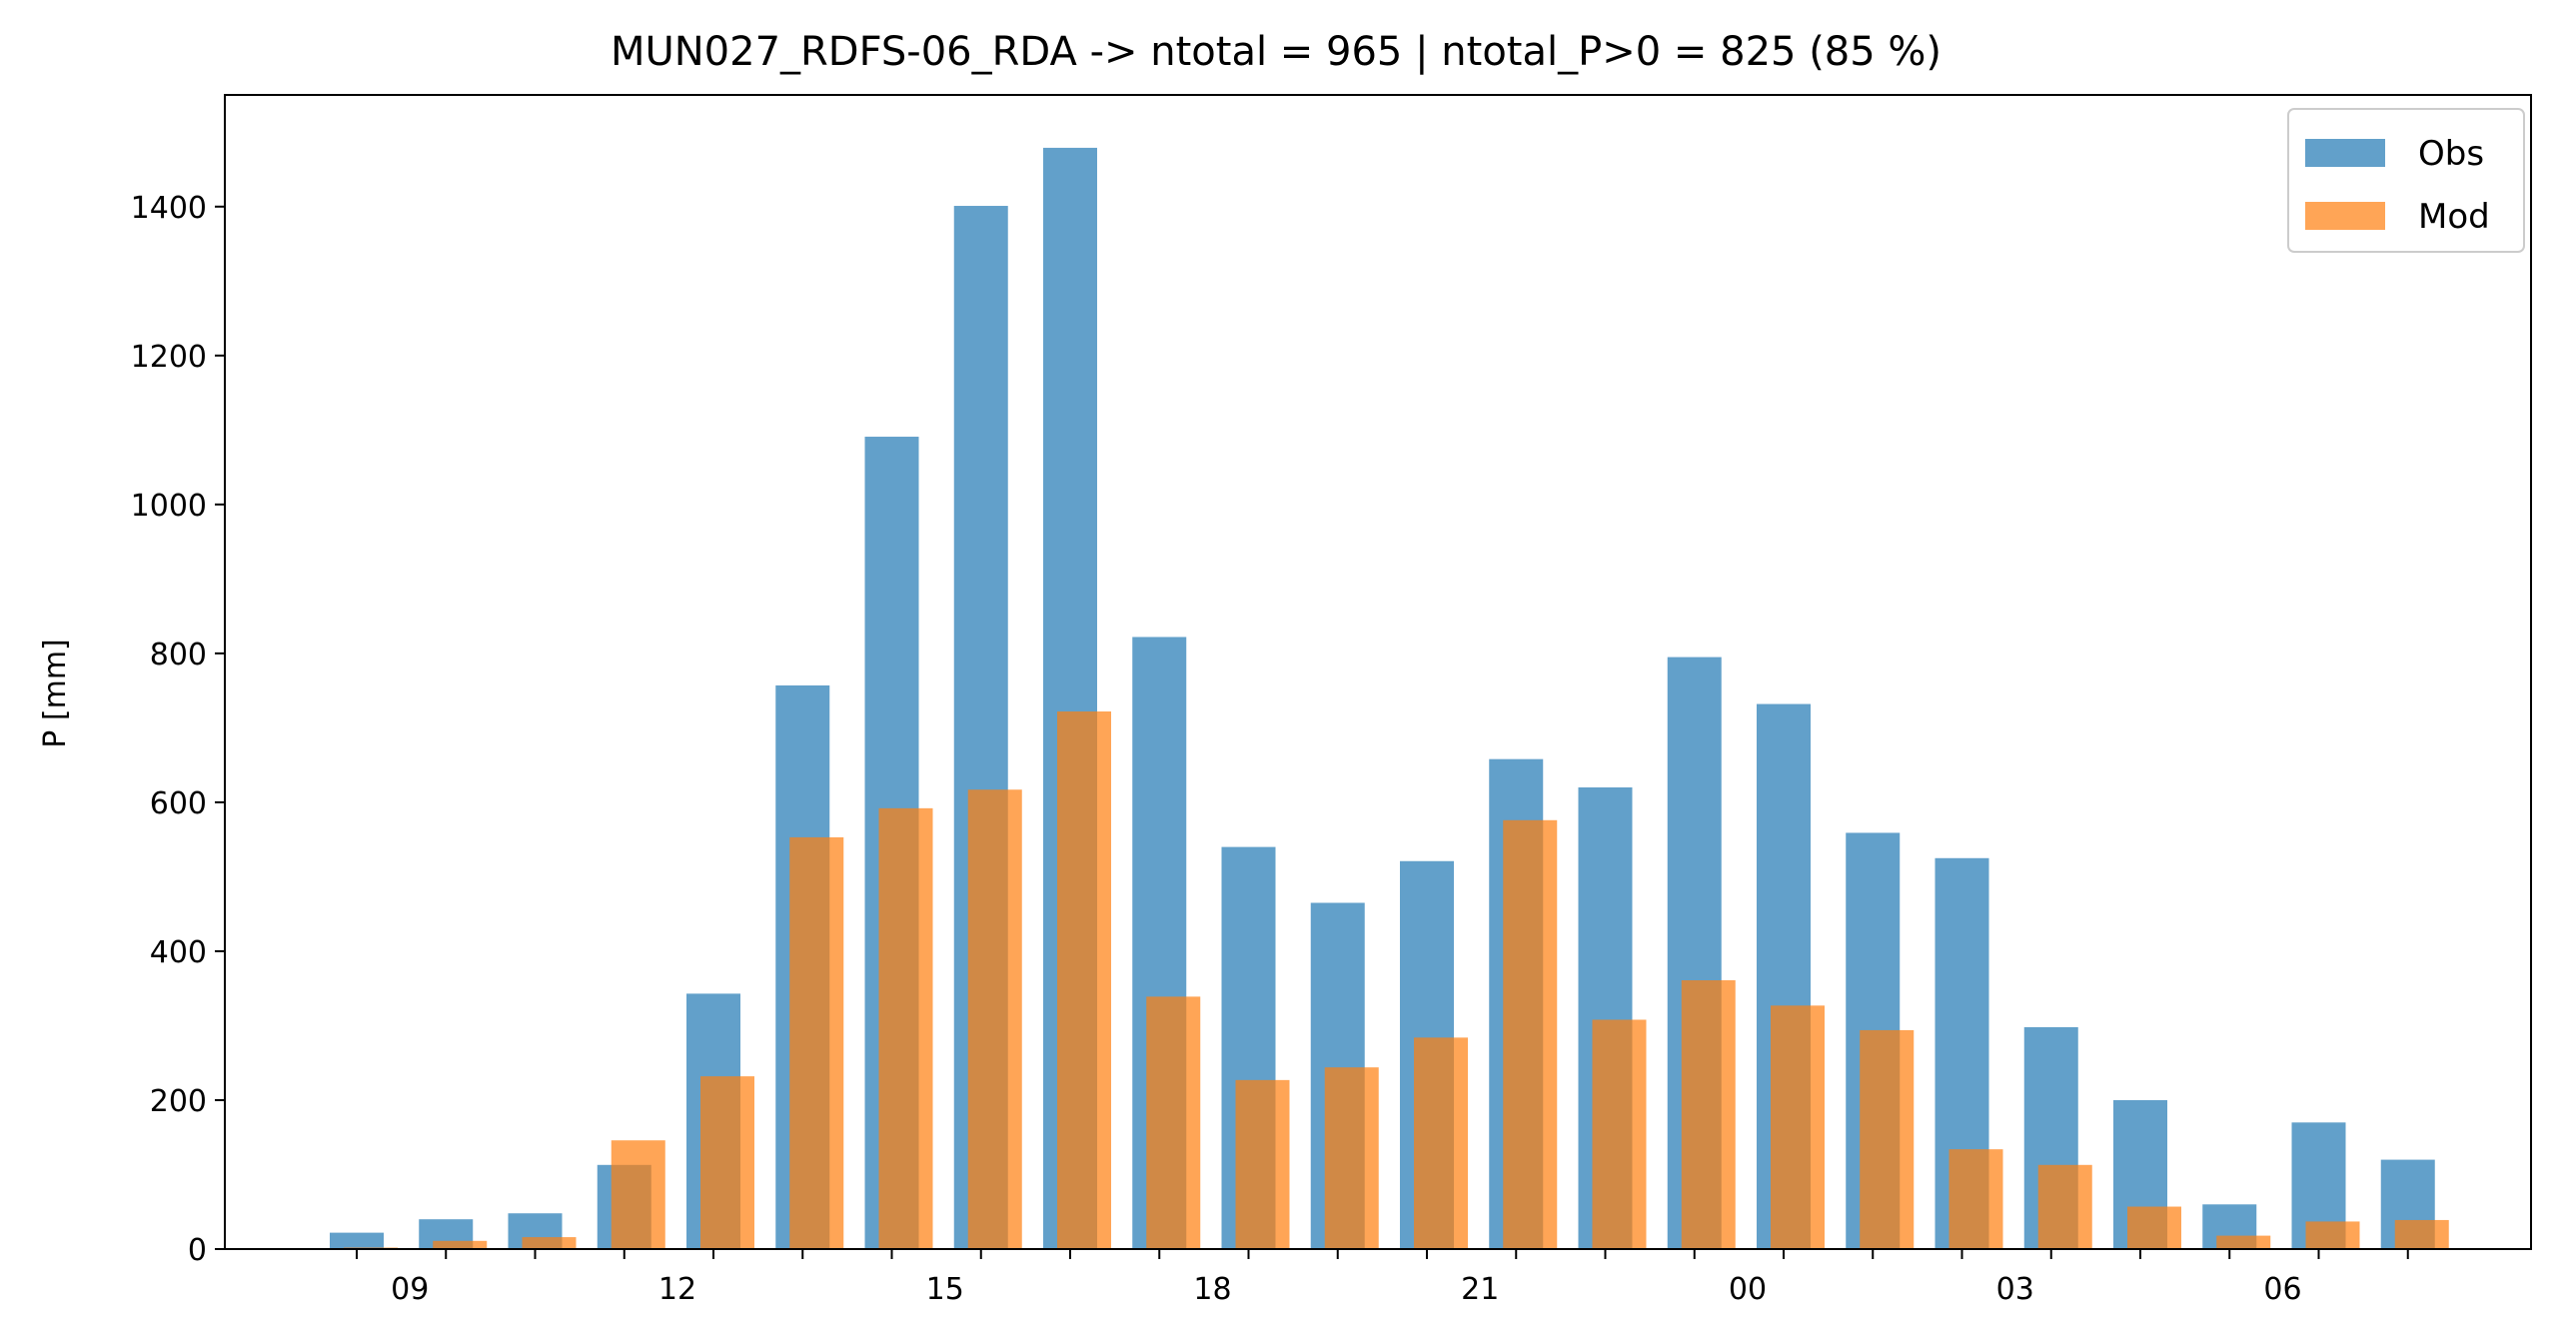  Describe the element at coordinates (178, 655) in the screenshot. I see `y-tick-label-800: 800` at that location.